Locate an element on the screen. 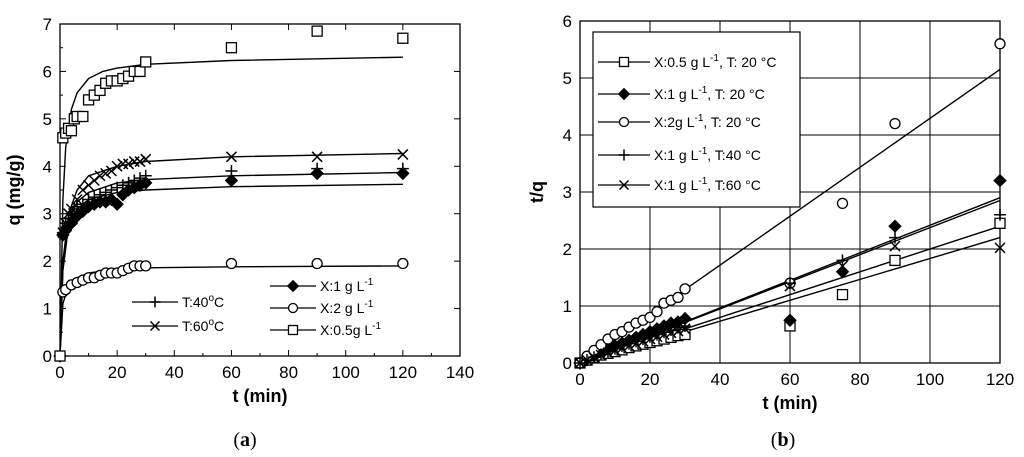  x-tick-label: 80 is located at coordinates (288, 372).